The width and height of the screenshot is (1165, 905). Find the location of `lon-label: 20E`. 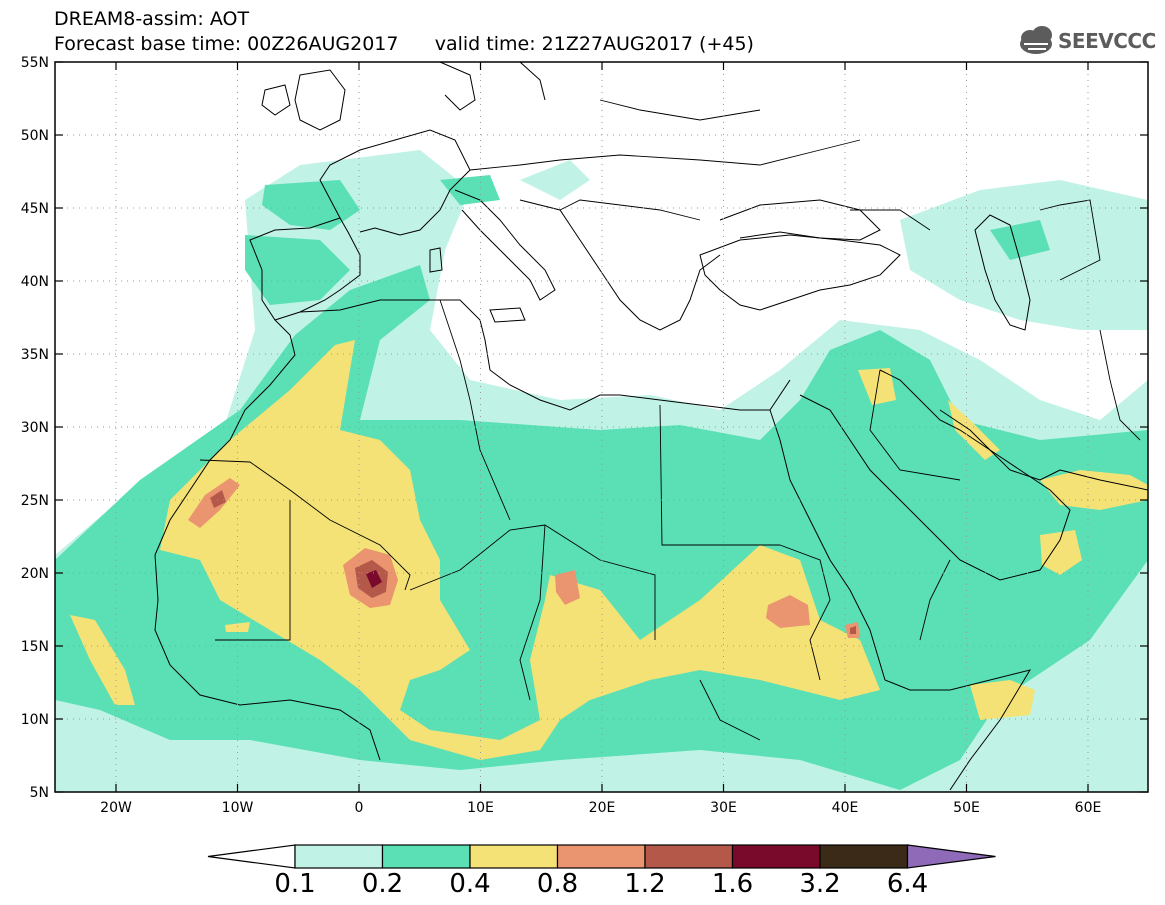

lon-label: 20E is located at coordinates (602, 808).